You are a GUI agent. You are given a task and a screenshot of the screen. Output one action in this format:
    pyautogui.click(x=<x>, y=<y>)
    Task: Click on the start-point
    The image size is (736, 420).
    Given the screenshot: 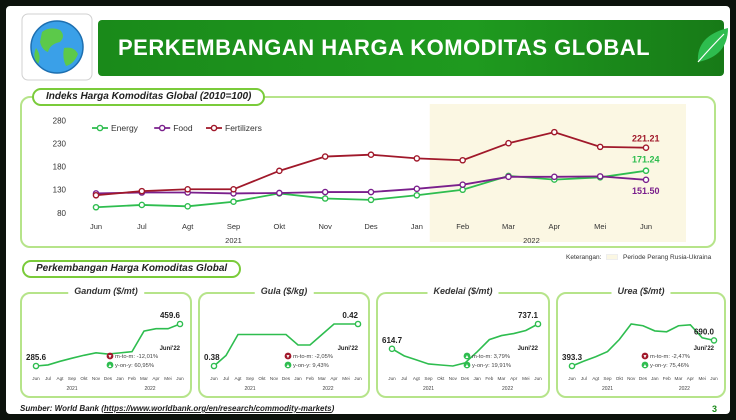 What is the action you would take?
    pyautogui.click(x=392, y=349)
    